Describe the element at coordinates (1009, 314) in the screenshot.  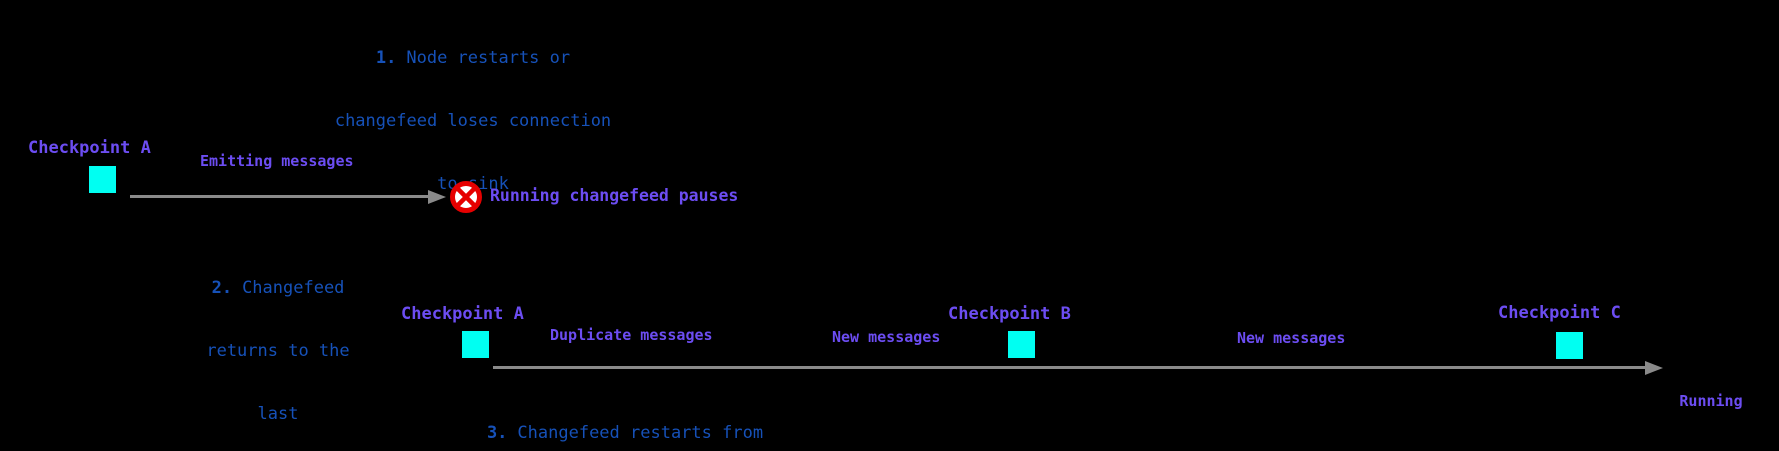
I see `timeline2-checkpoint-b-label: Checkpoint B` at that location.